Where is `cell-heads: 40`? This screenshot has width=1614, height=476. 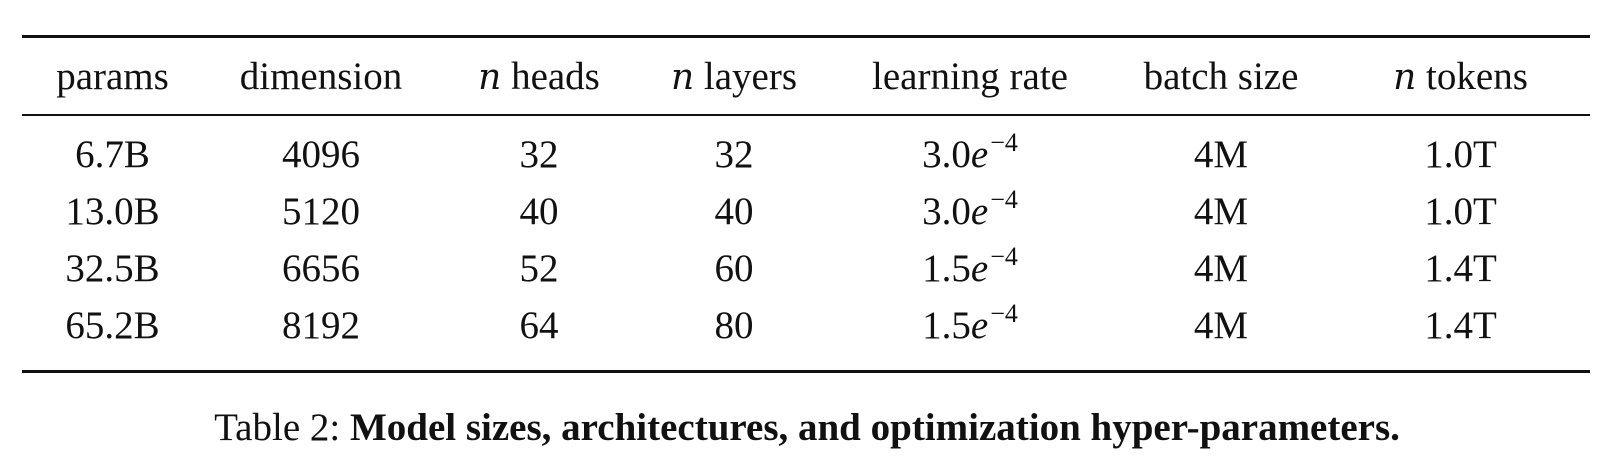 cell-heads: 40 is located at coordinates (539, 211).